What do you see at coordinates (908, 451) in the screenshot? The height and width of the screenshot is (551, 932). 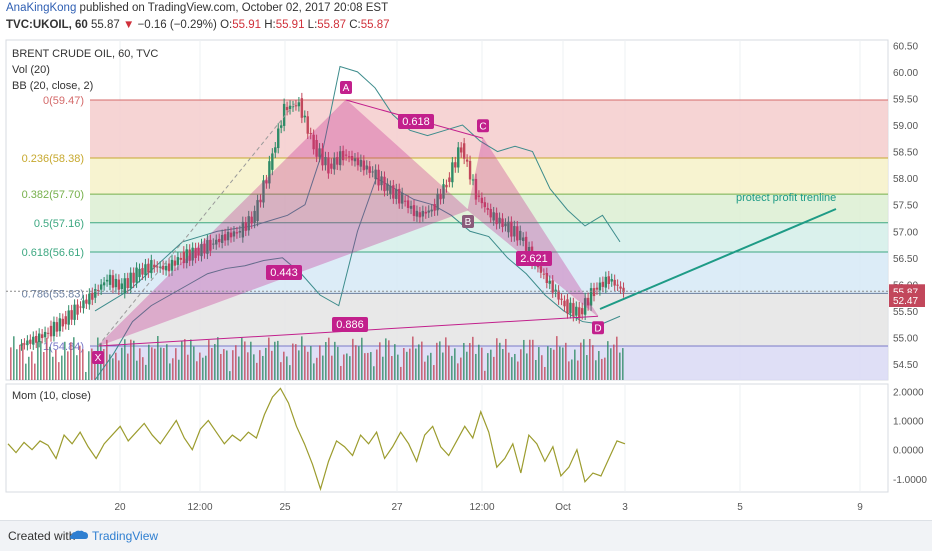 I see `momentum-tick-label: 0.0000` at bounding box center [908, 451].